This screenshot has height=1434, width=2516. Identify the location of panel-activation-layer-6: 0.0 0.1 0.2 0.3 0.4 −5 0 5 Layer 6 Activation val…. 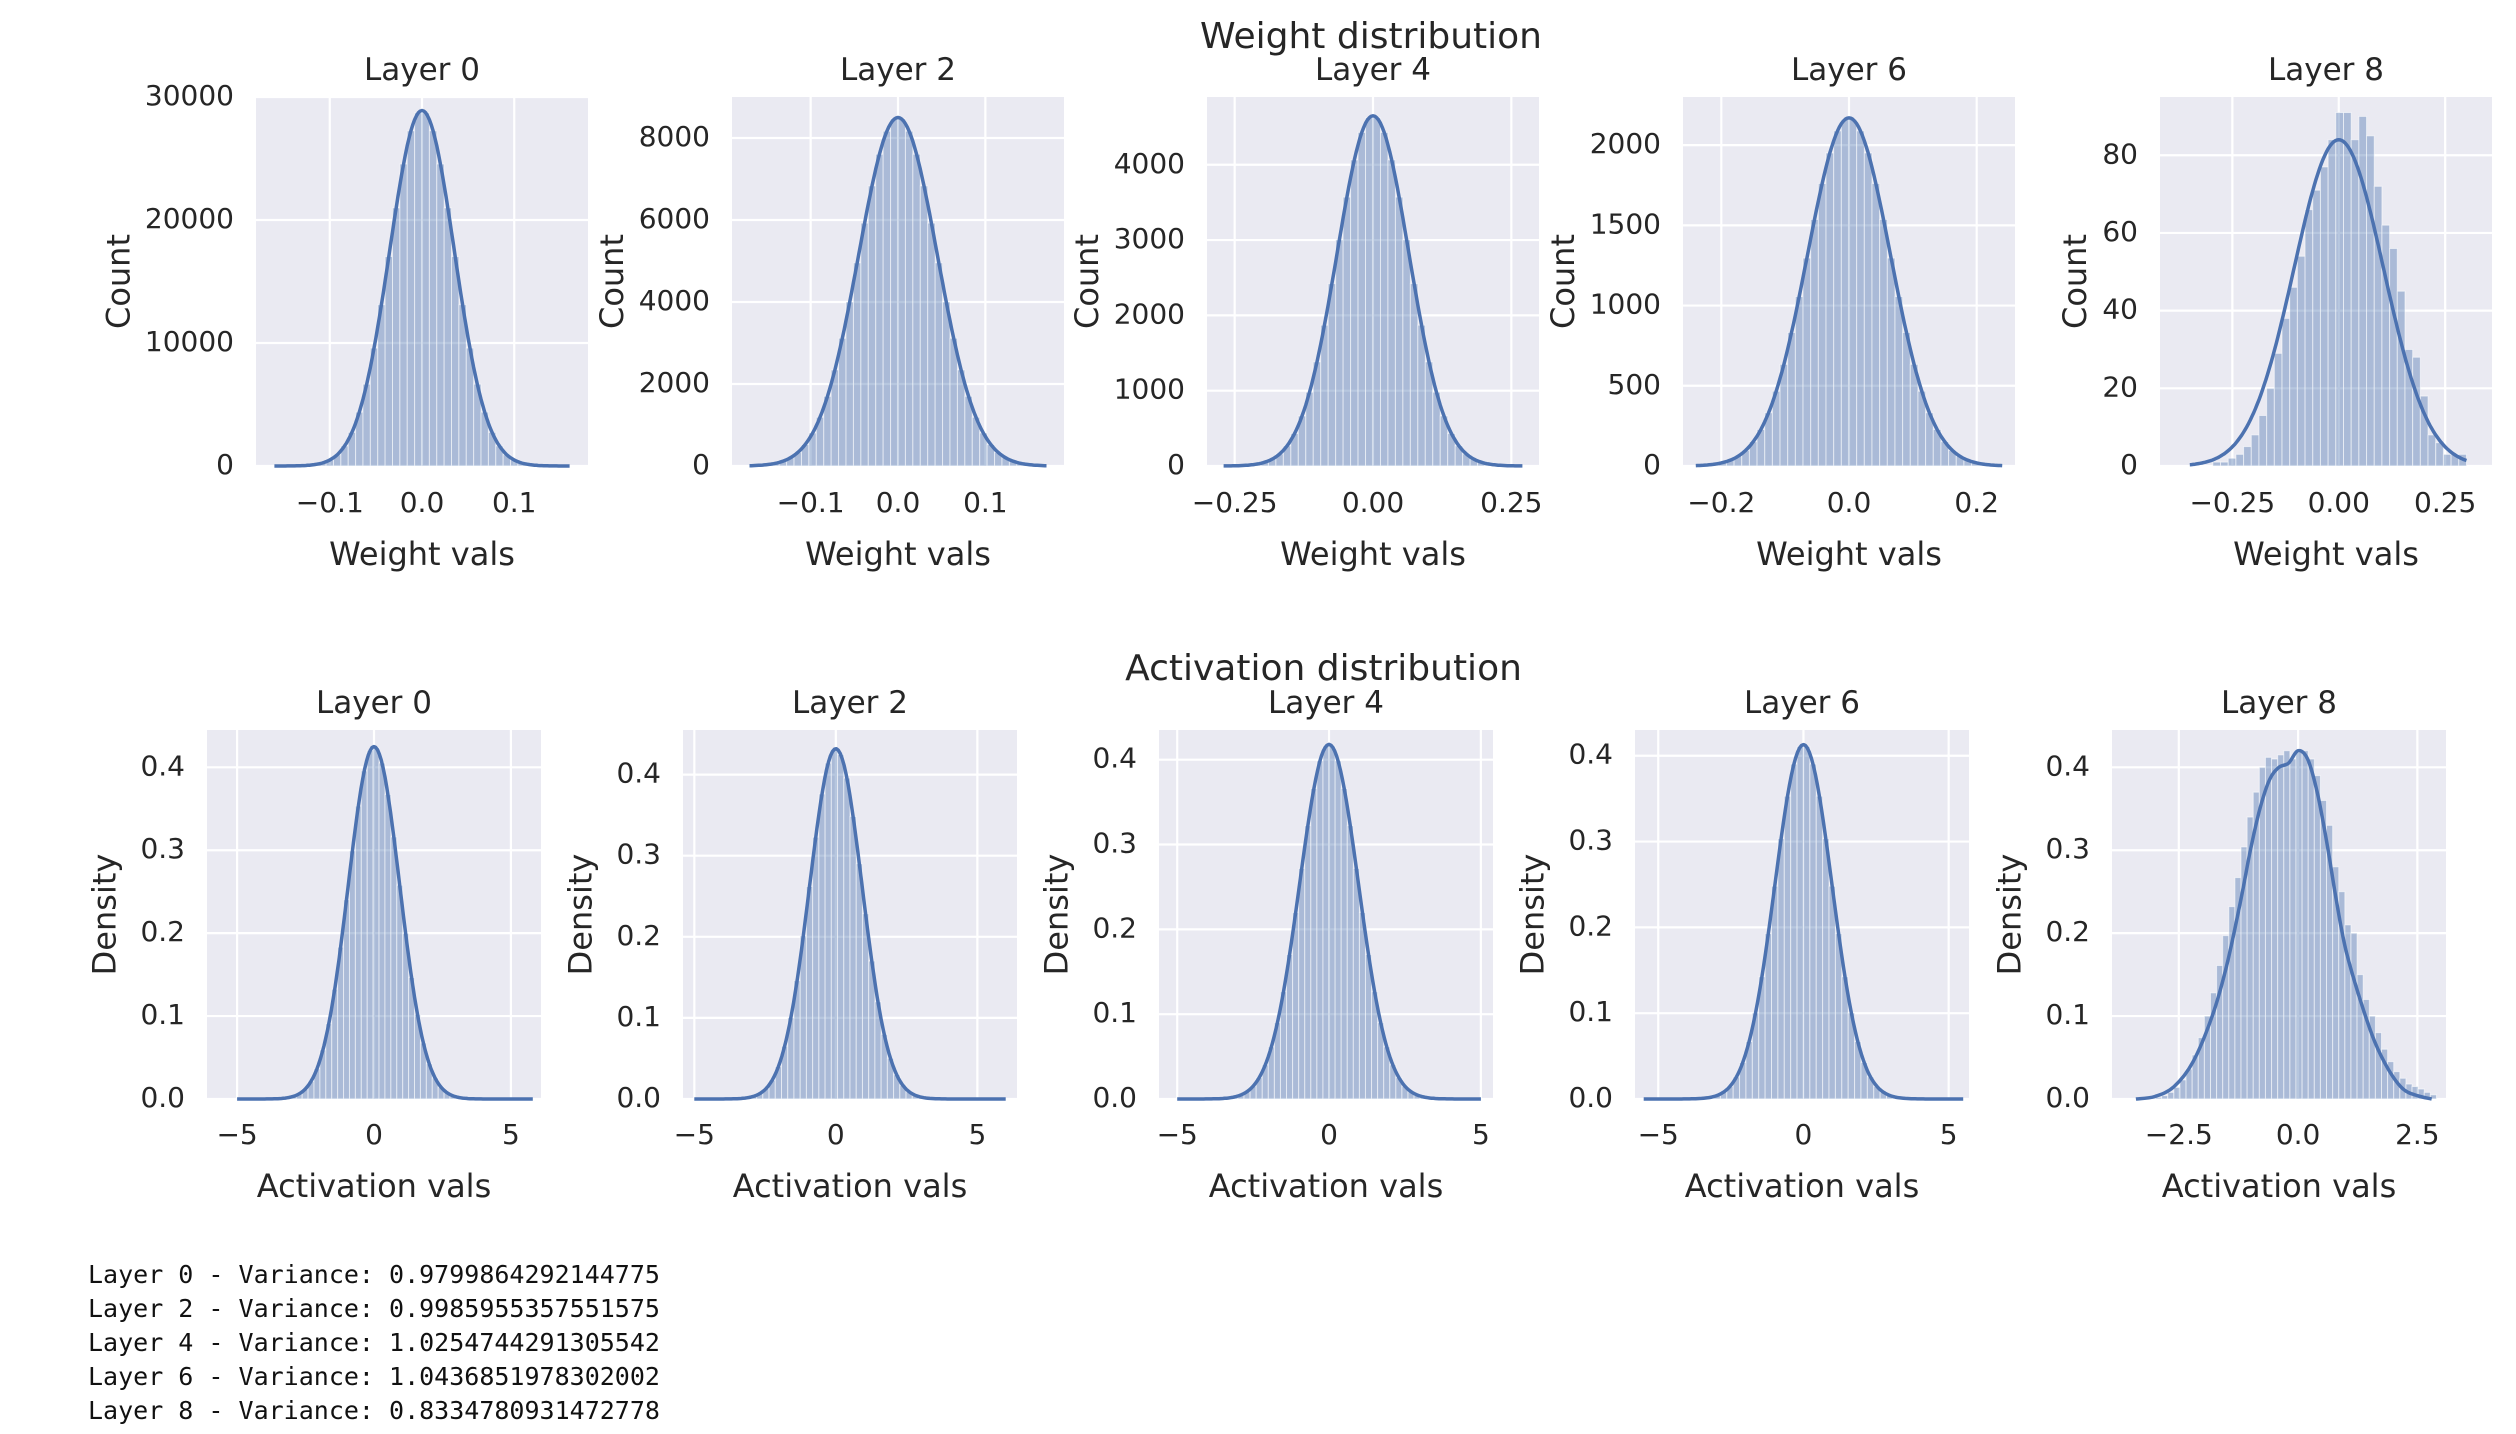
(1741, 945).